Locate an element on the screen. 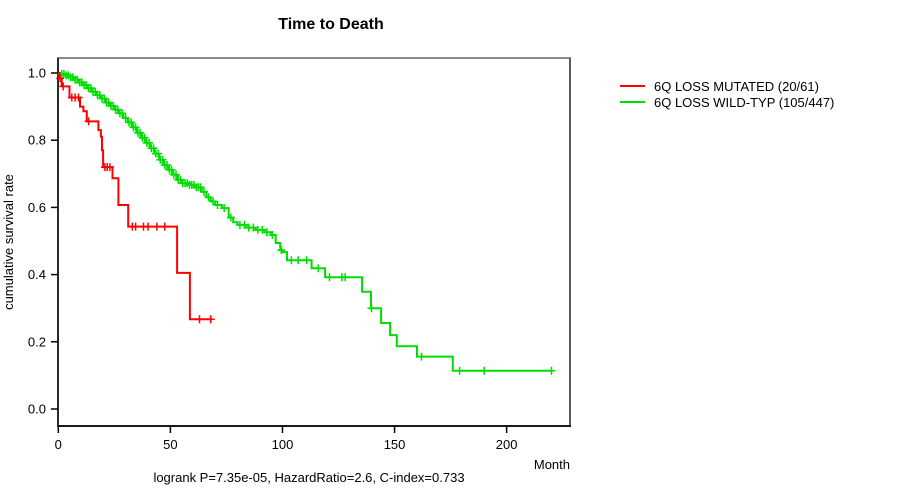  x-tick-label: 150 is located at coordinates (395, 444).